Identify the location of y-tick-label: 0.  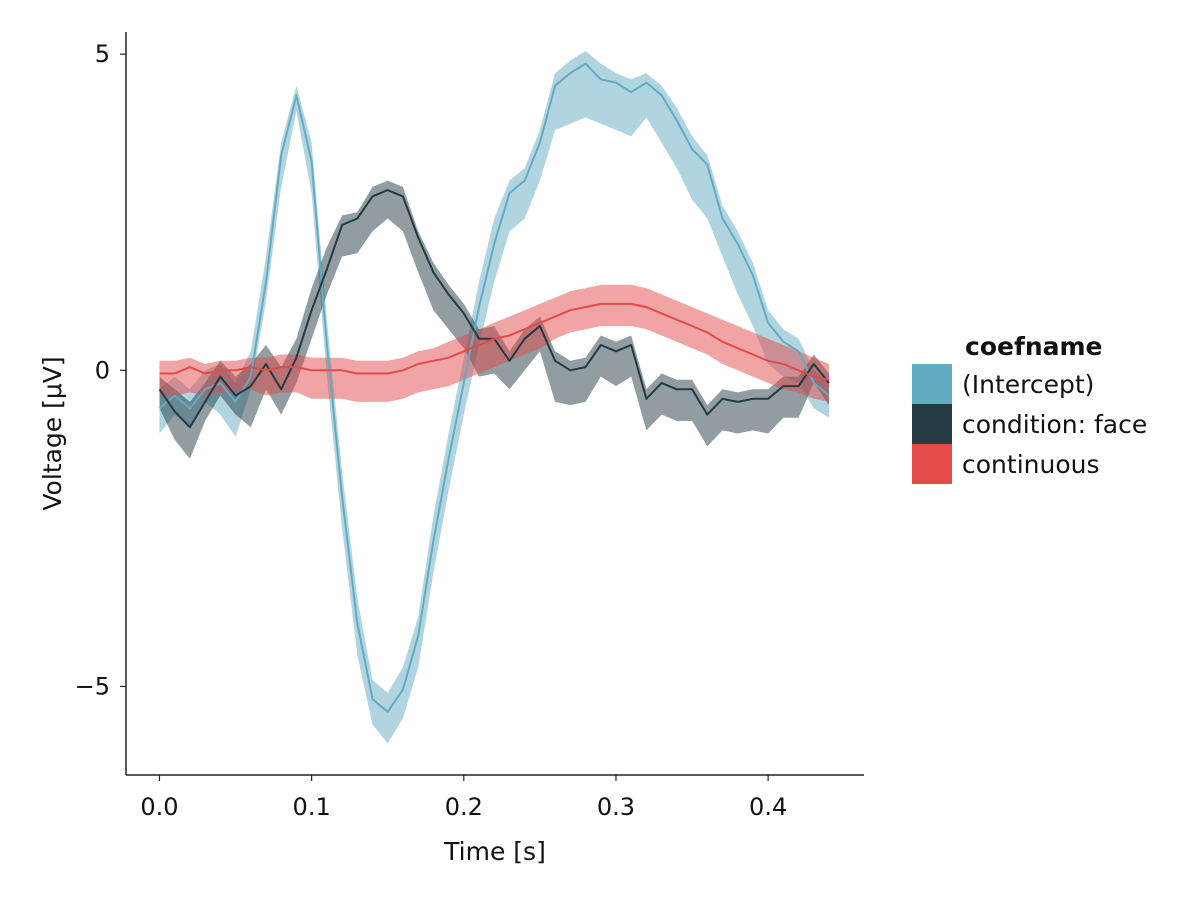
(102, 370).